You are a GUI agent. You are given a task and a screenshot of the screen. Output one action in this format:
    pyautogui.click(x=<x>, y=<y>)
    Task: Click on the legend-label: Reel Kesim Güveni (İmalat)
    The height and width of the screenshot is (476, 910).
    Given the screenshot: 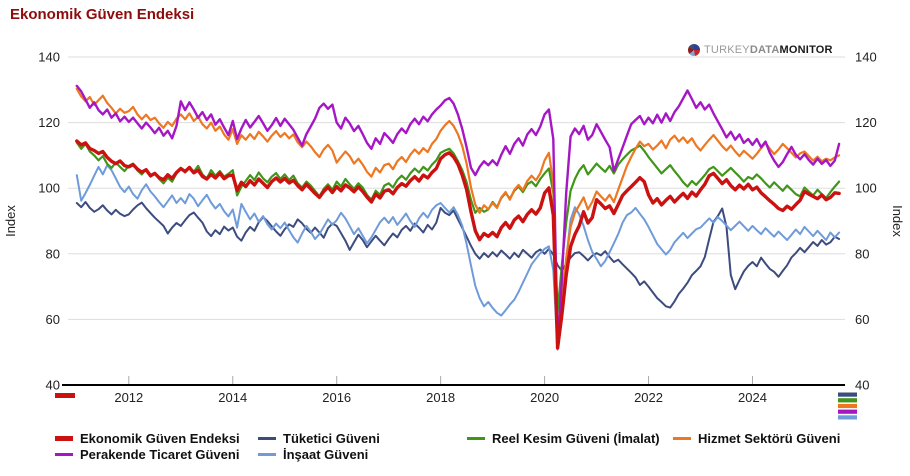 What is the action you would take?
    pyautogui.click(x=576, y=438)
    